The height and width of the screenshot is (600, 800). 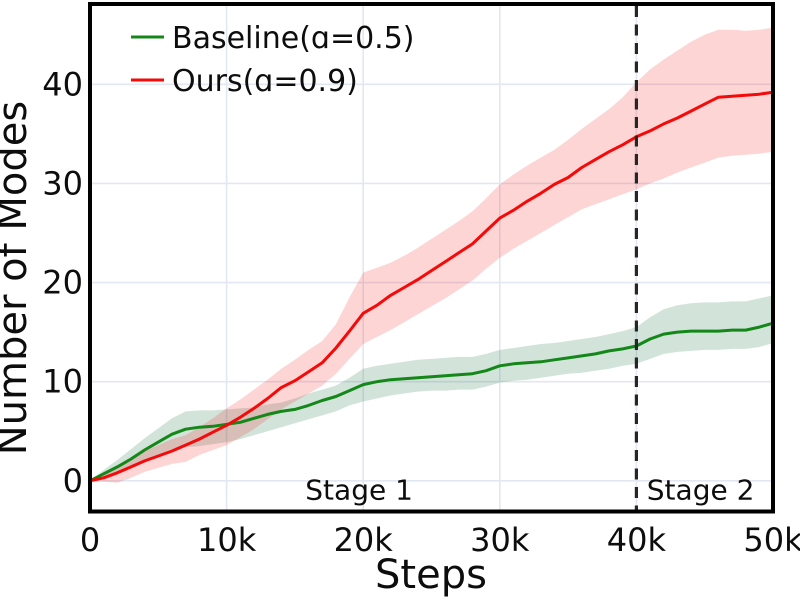 What do you see at coordinates (62, 382) in the screenshot?
I see `y-tick-label: 10` at bounding box center [62, 382].